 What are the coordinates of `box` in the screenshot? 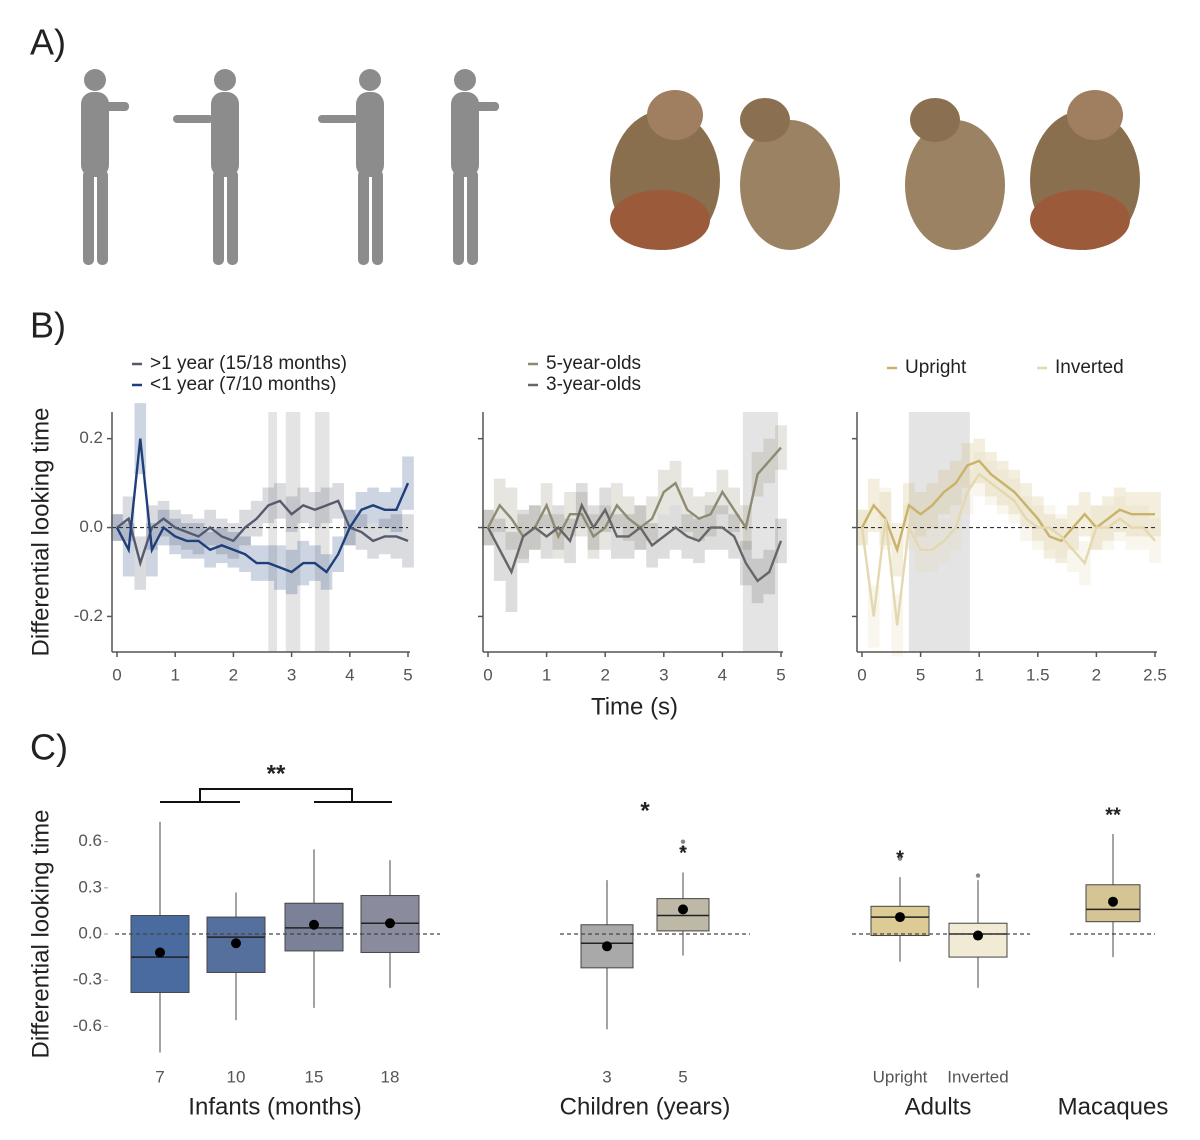 It's located at (683, 915).